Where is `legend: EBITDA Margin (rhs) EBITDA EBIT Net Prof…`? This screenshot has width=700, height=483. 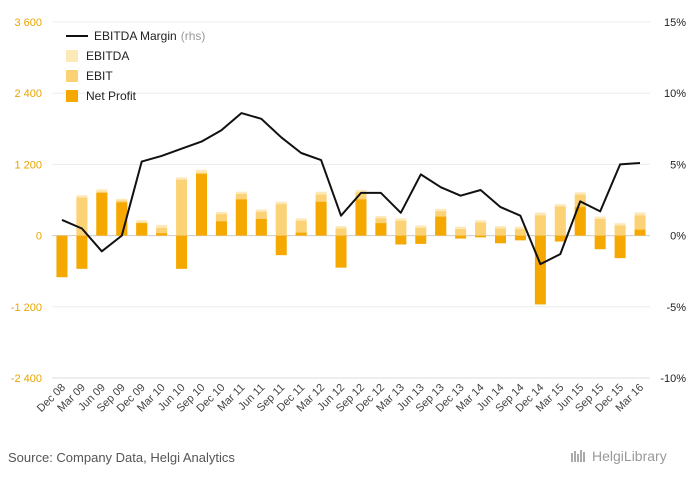
legend: EBITDA Margin (rhs) EBITDA EBIT Net Prof… is located at coordinates (135, 66).